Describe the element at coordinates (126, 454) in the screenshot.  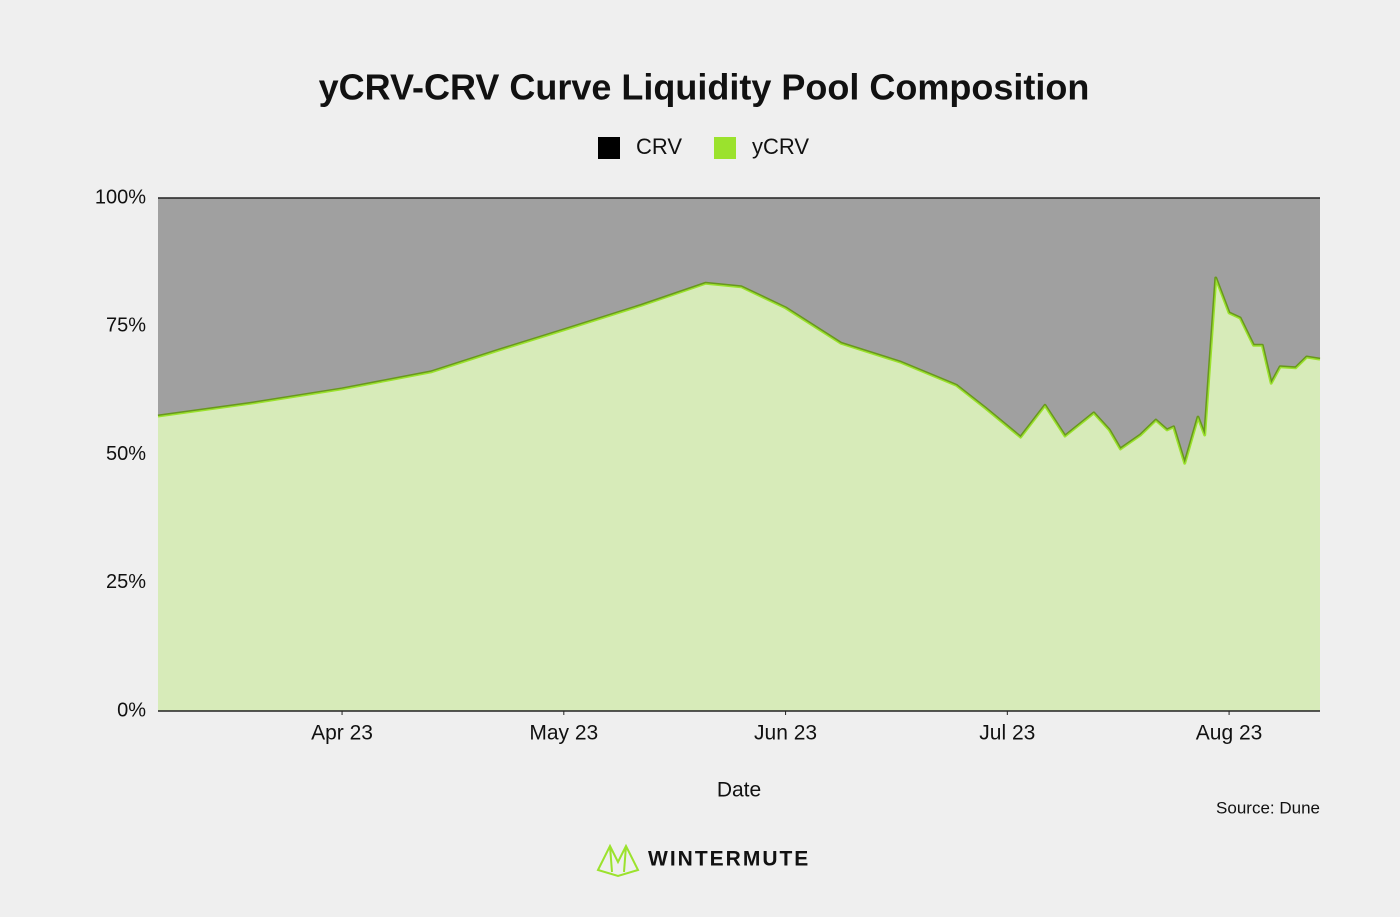
I see `y-tick-label: 50%` at that location.